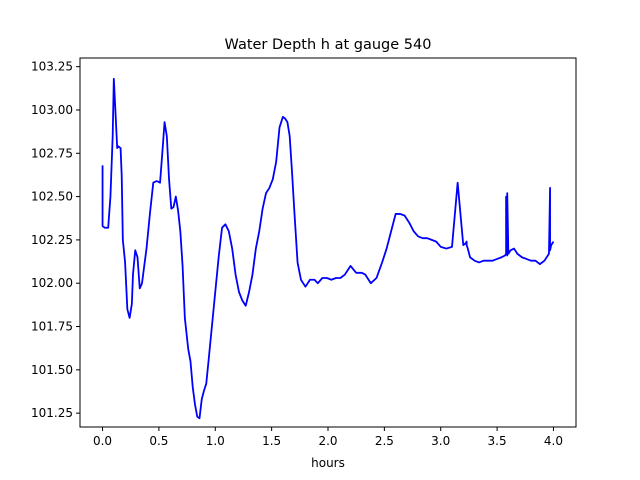 The width and height of the screenshot is (640, 480). Describe the element at coordinates (52, 327) in the screenshot. I see `y-tick-label: 101.75` at that location.